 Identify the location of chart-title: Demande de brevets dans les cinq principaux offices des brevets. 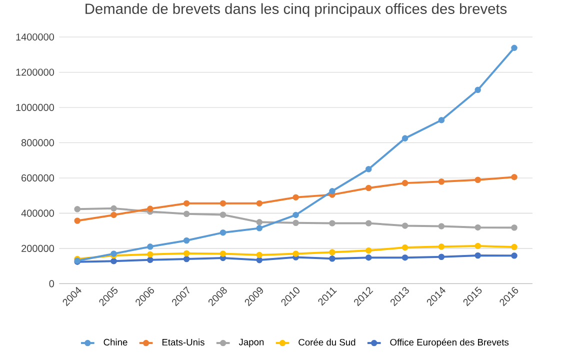
(296, 10).